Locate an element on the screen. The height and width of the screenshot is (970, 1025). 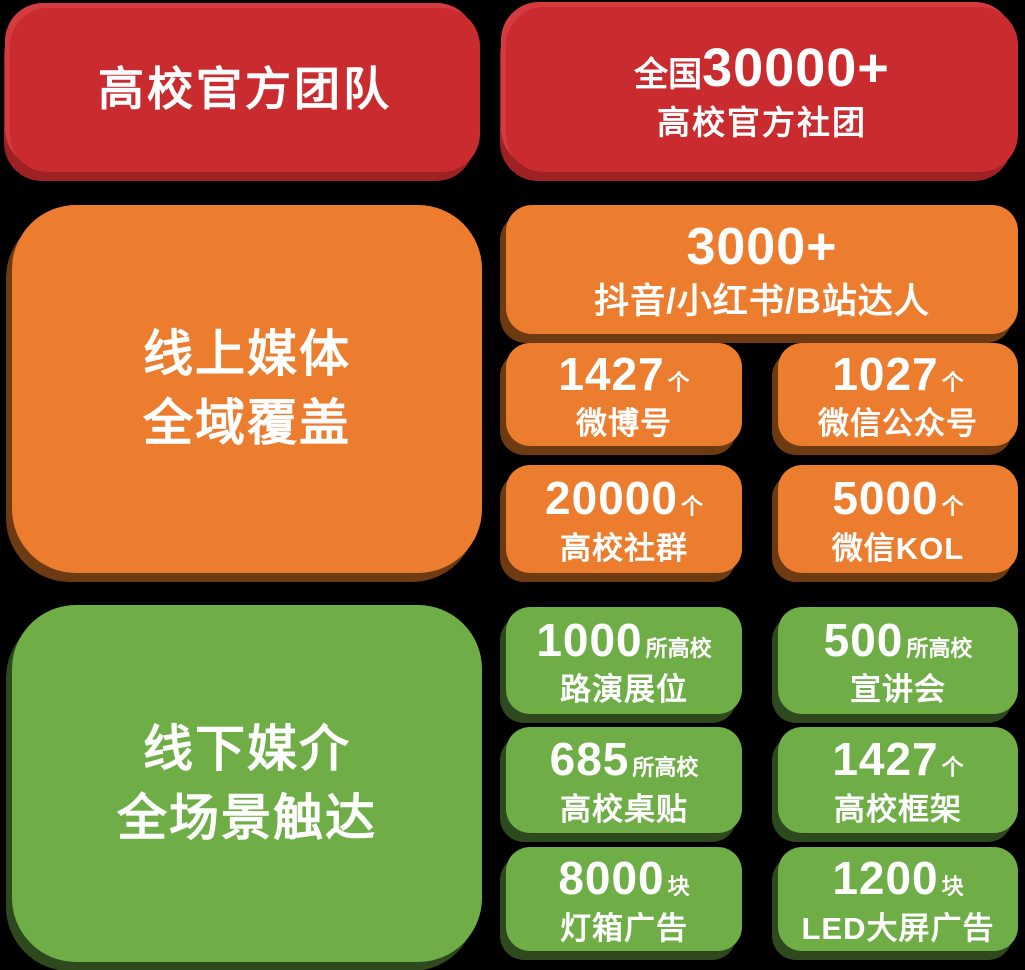
card-number-line: 1027 个 is located at coordinates (897, 374).